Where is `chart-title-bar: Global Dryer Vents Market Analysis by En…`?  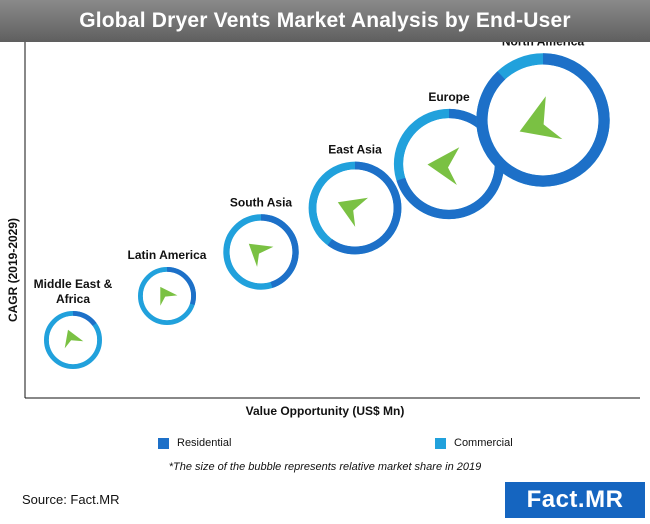 chart-title-bar: Global Dryer Vents Market Analysis by En… is located at coordinates (325, 21).